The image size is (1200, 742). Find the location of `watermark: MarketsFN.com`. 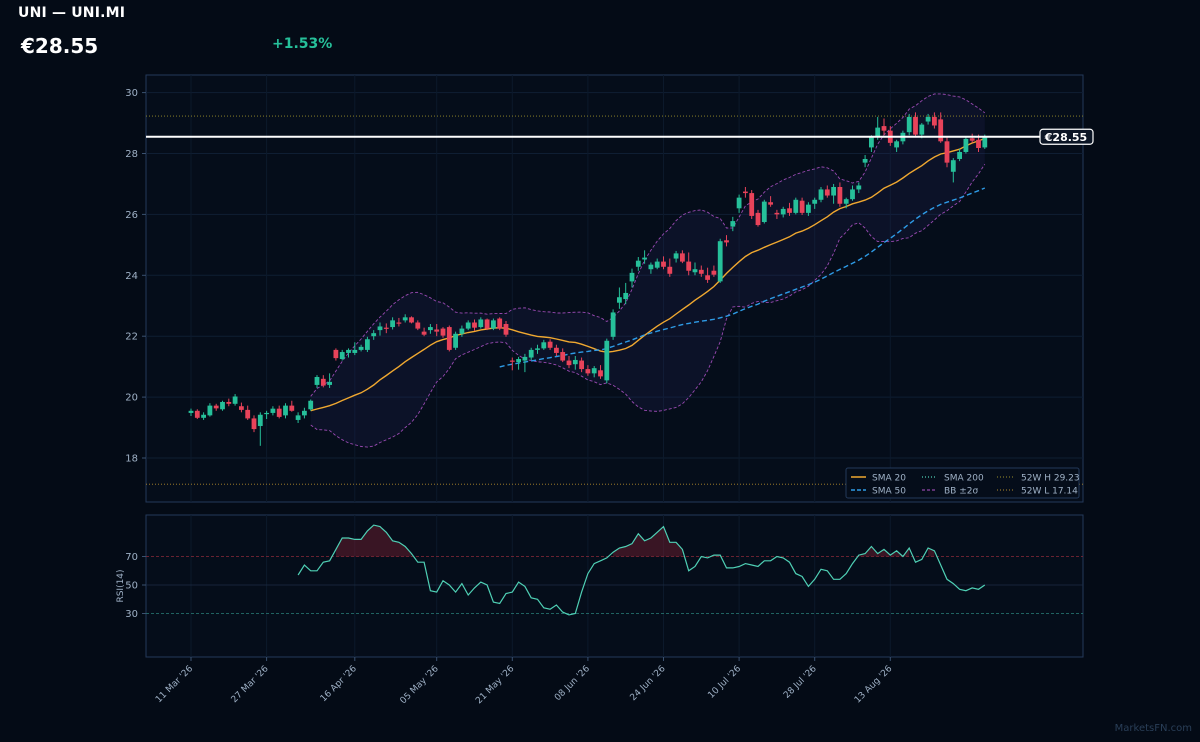

watermark: MarketsFN.com is located at coordinates (1153, 728).